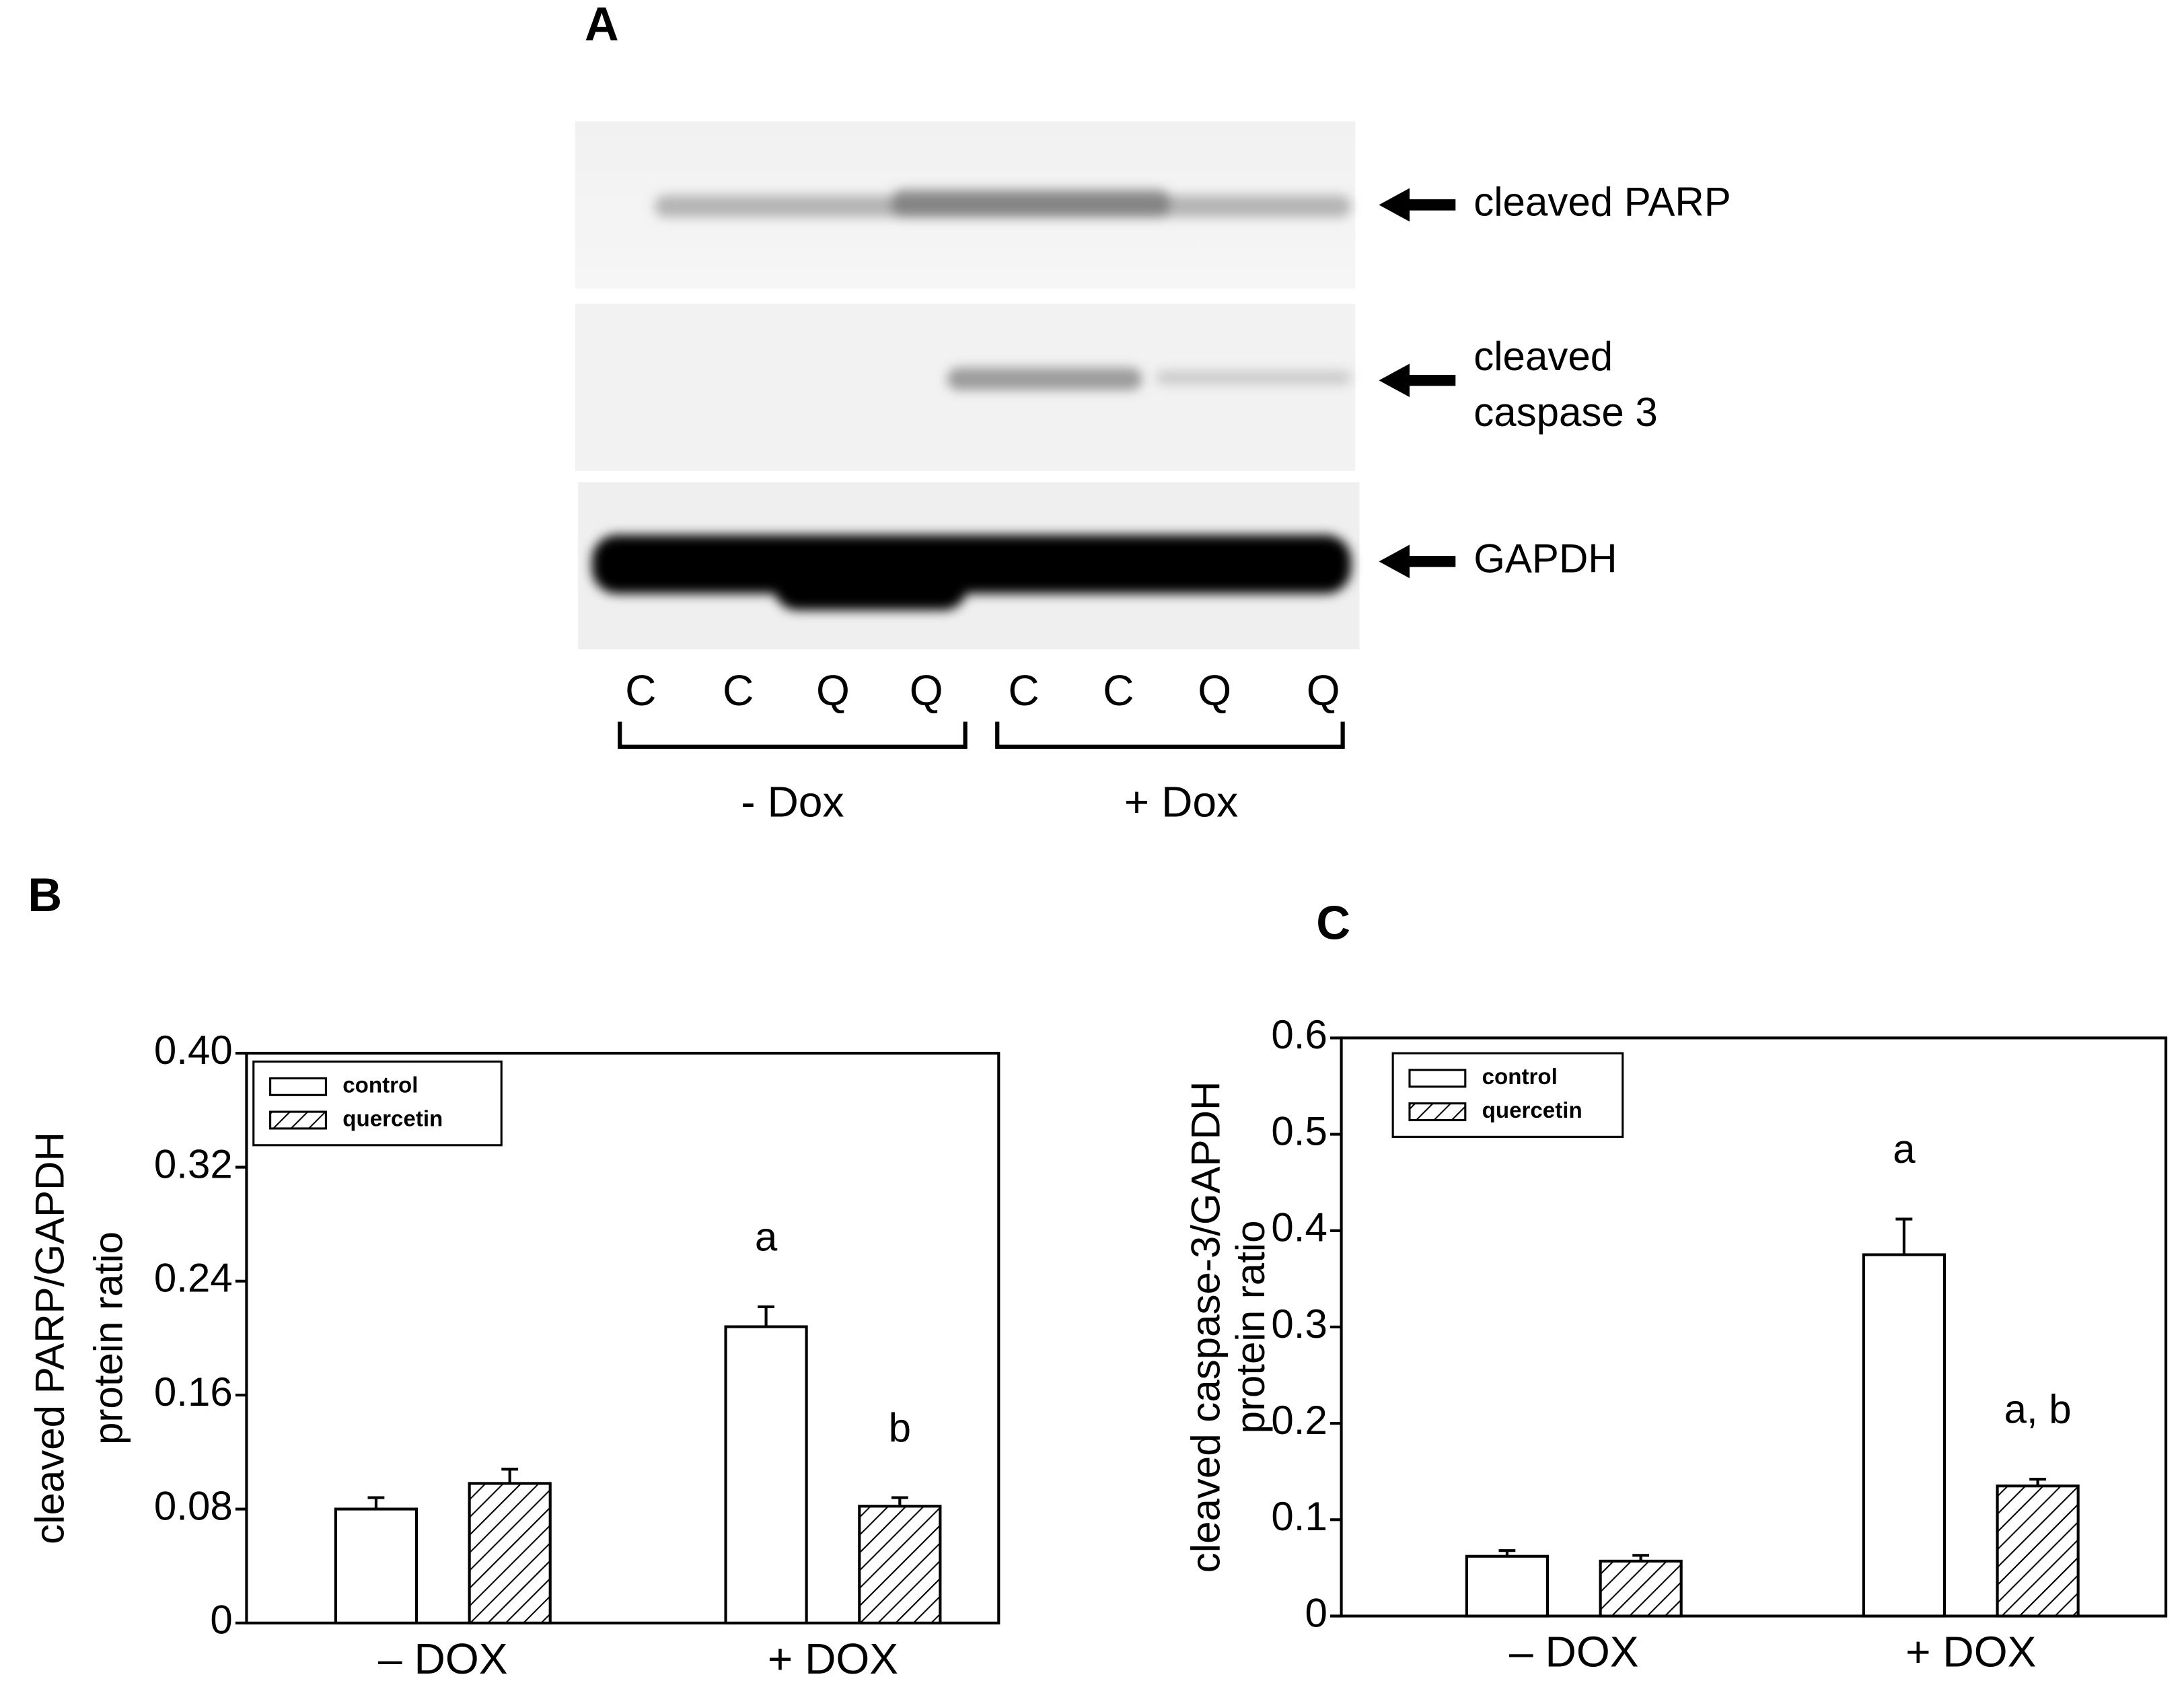 The width and height of the screenshot is (2184, 1683). I want to click on y-tick-label: 0.08, so click(193, 1505).